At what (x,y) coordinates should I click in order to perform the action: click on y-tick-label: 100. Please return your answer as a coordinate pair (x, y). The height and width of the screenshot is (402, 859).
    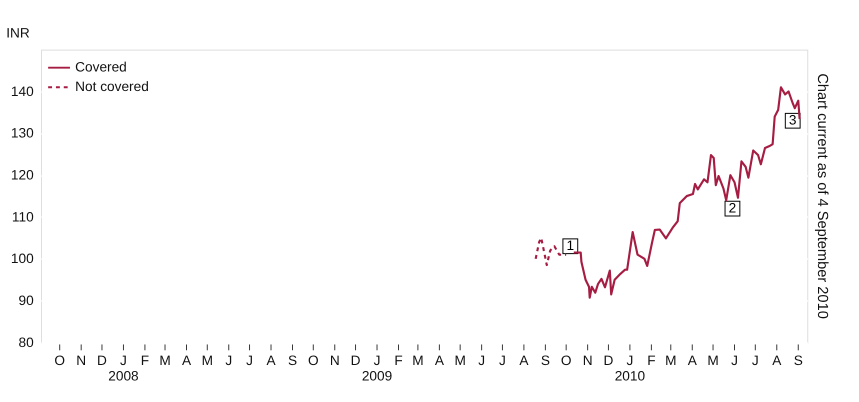
    Looking at the image, I should click on (22, 258).